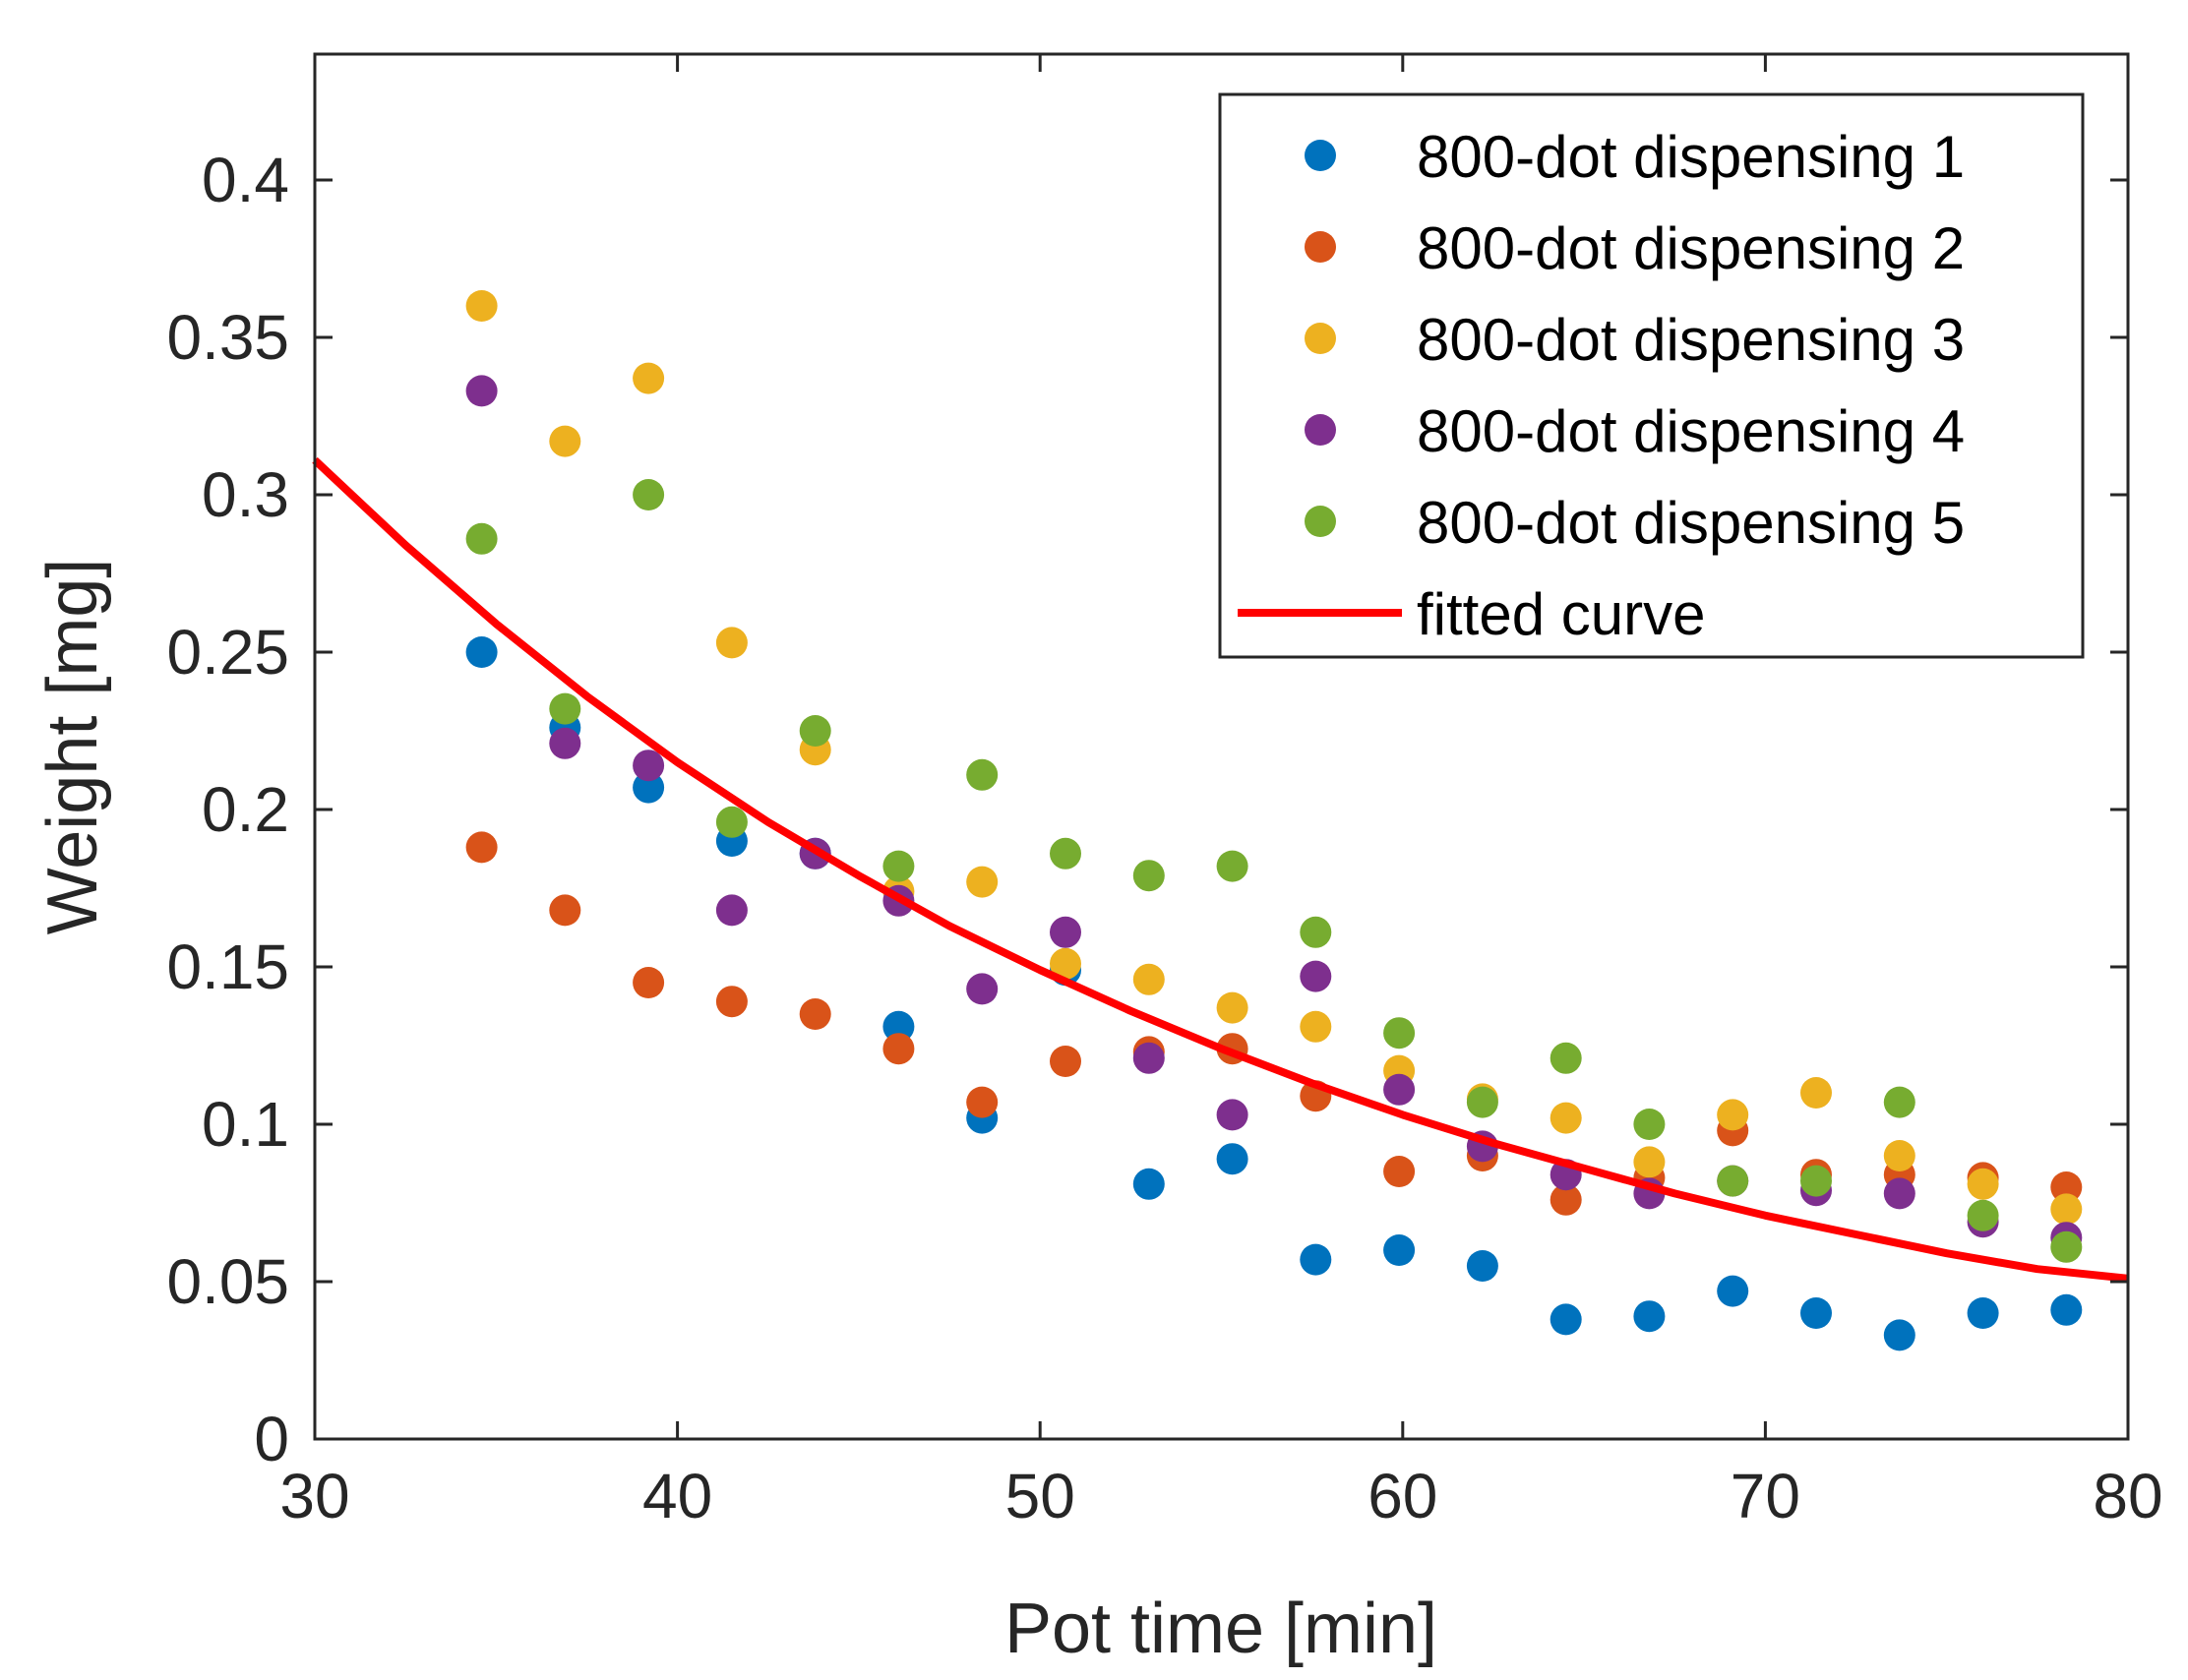 This screenshot has height=1680, width=2188. What do you see at coordinates (314, 1496) in the screenshot?
I see `x-tick-label-30: 30` at bounding box center [314, 1496].